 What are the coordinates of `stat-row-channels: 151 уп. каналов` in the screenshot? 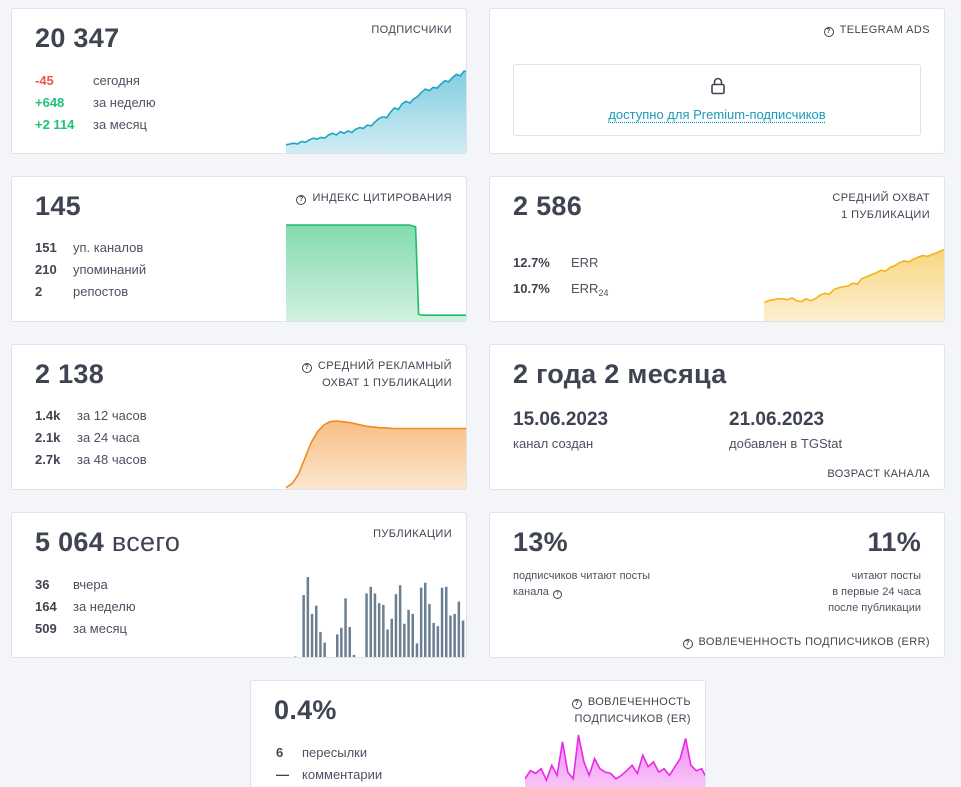 It's located at (89, 247).